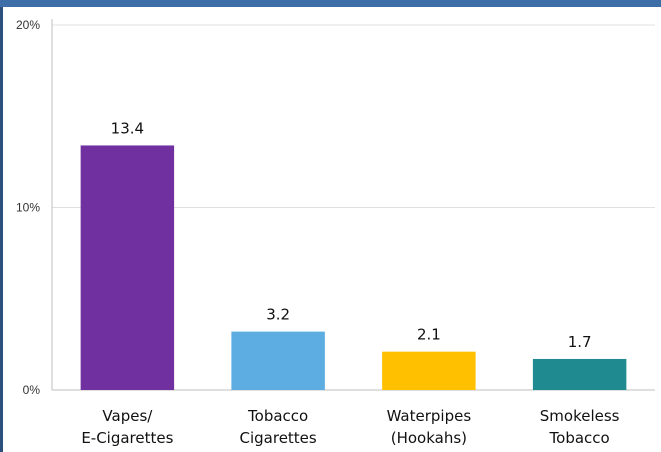  What do you see at coordinates (330, 3) in the screenshot?
I see `header-bar` at bounding box center [330, 3].